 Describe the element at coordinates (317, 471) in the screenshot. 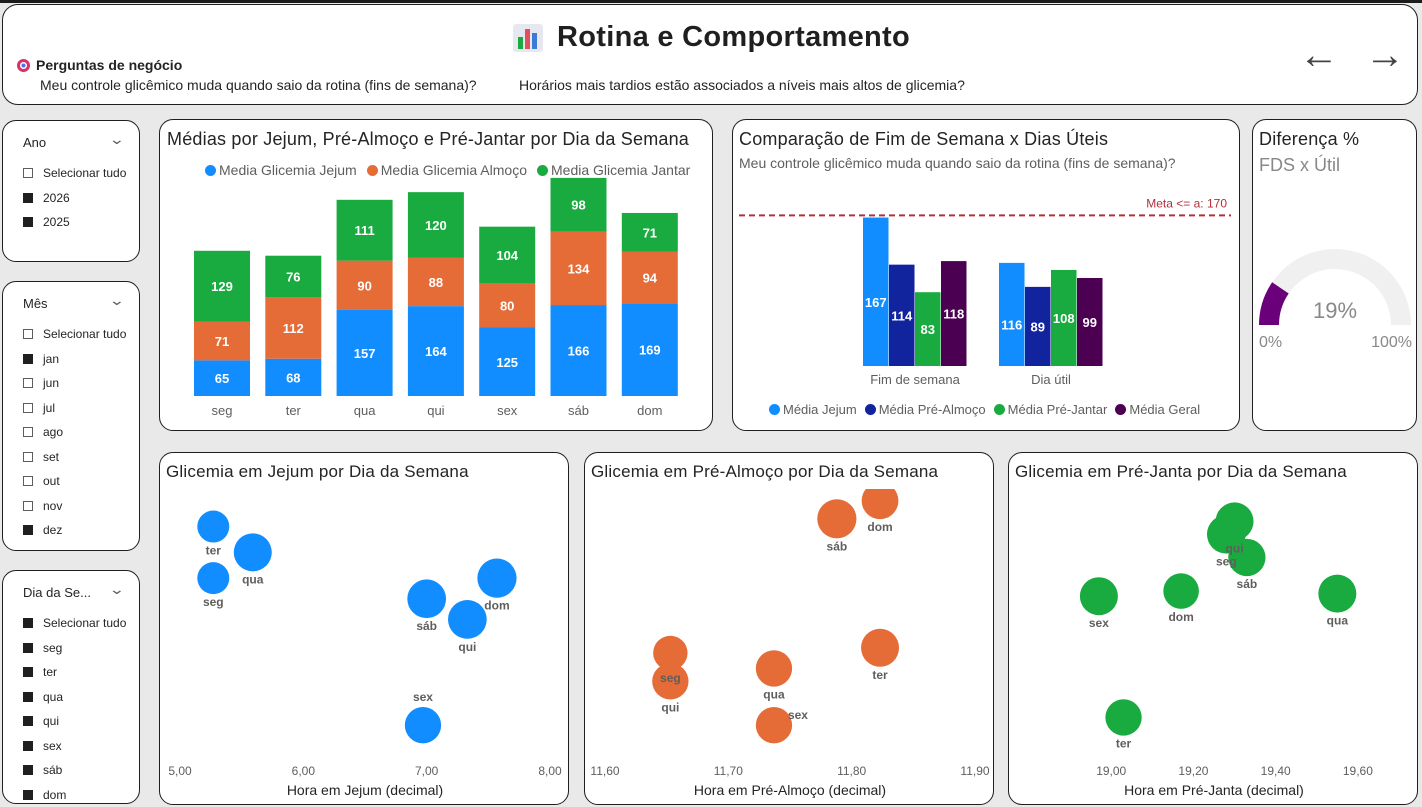

I see `jejum-scatter-title: Glicemia em Jejum por Dia da Semana` at that location.